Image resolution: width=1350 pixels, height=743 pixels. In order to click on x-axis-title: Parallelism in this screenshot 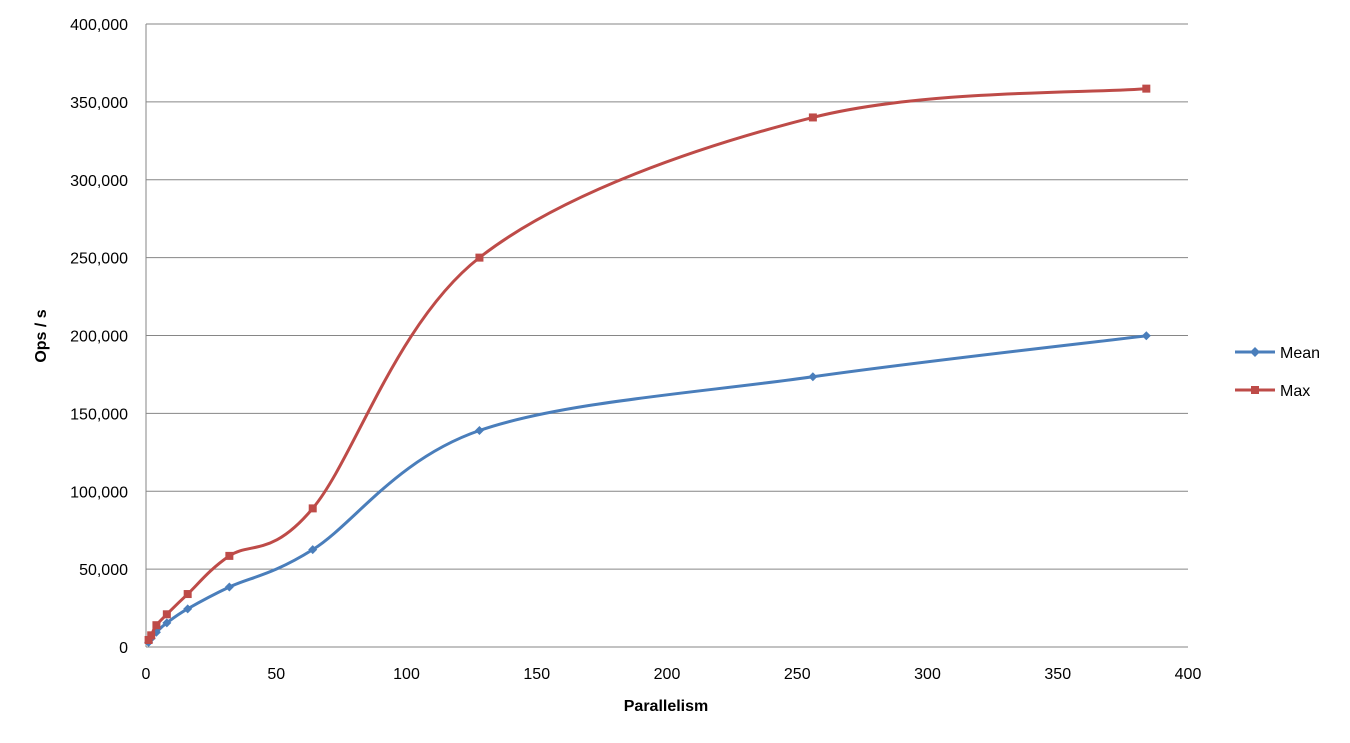, I will do `click(666, 706)`.